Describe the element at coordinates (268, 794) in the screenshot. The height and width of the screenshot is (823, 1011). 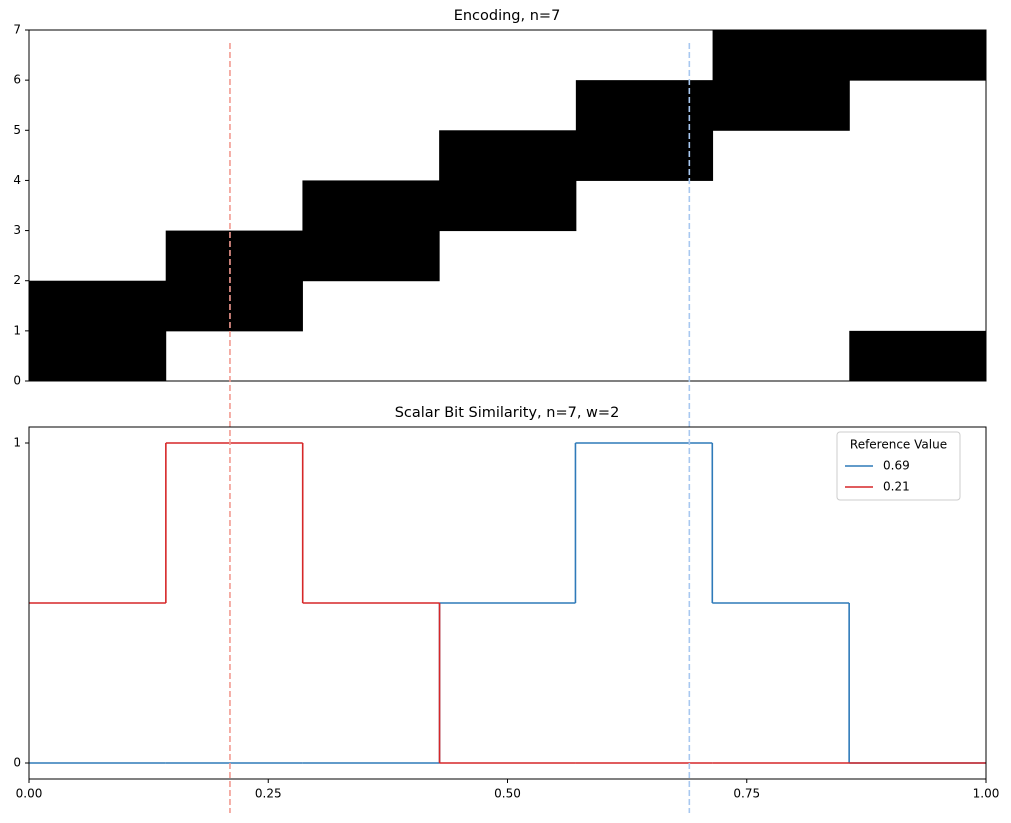
I see `x-tick-label: 0.25` at that location.